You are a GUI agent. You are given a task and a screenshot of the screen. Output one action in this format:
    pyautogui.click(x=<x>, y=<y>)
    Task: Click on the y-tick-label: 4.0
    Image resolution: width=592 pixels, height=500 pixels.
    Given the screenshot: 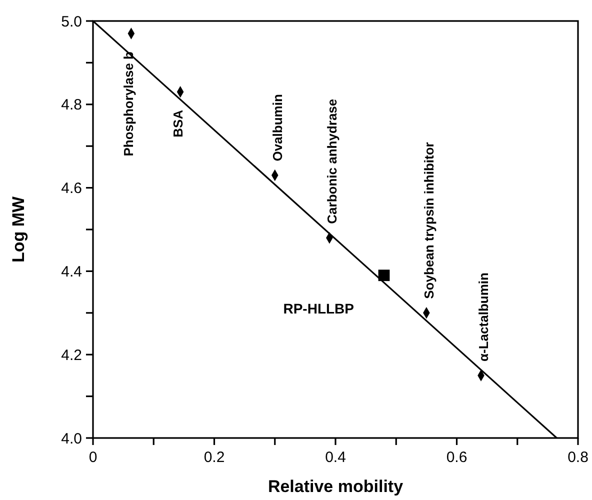 What is the action you would take?
    pyautogui.click(x=71, y=439)
    